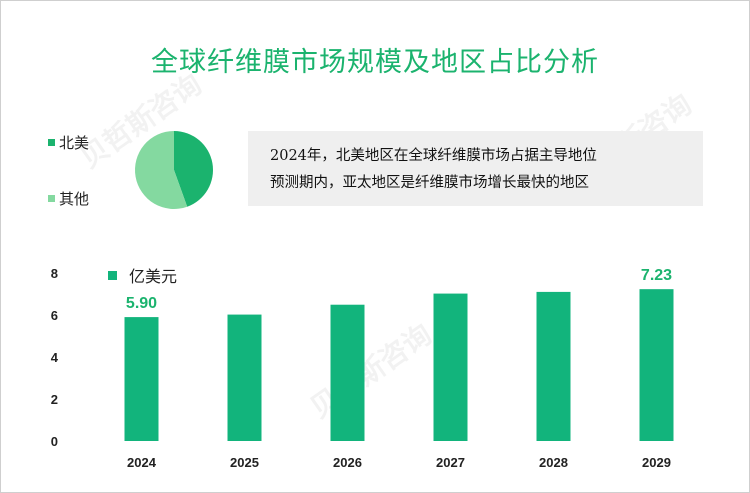 The image size is (750, 493). Describe the element at coordinates (656, 462) in the screenshot. I see `x-tick-label: 2029` at that location.